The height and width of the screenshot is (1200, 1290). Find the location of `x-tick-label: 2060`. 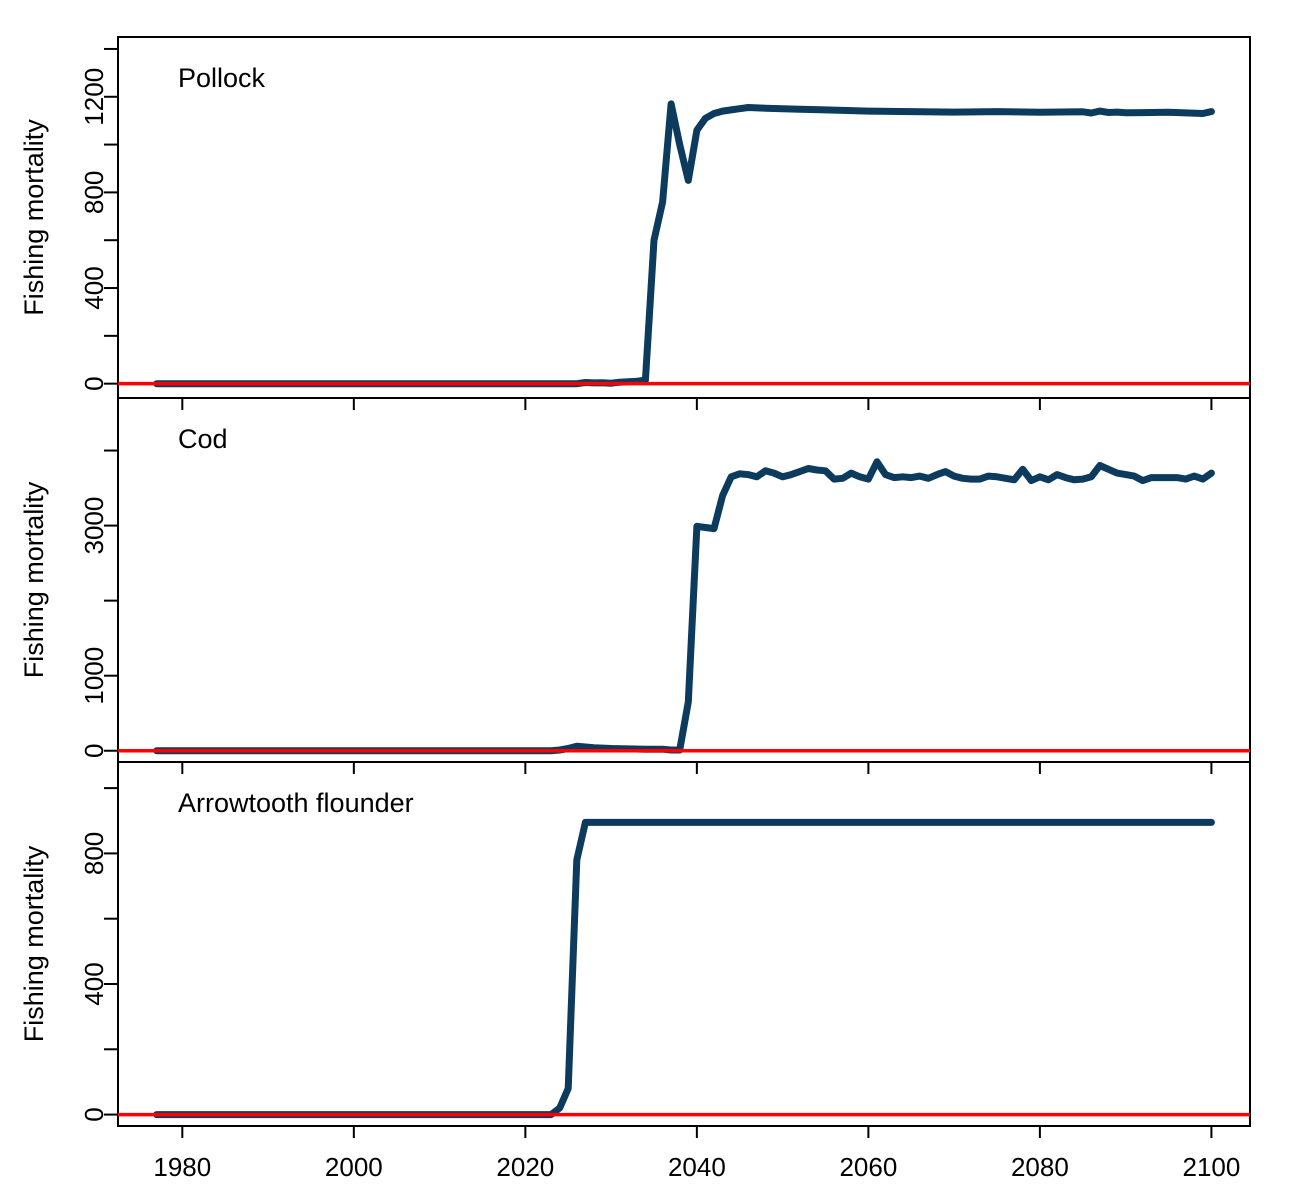

x-tick-label: 2060 is located at coordinates (868, 1167).